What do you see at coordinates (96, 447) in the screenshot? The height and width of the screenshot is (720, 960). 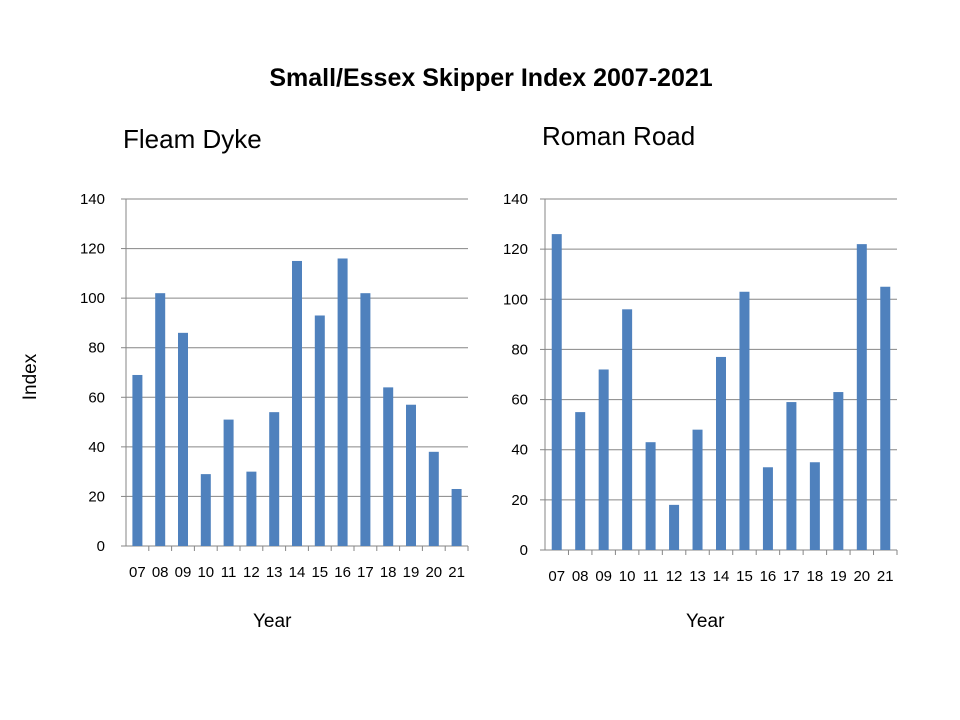 I see `fleam-dyke-y-tick-label: 40` at bounding box center [96, 447].